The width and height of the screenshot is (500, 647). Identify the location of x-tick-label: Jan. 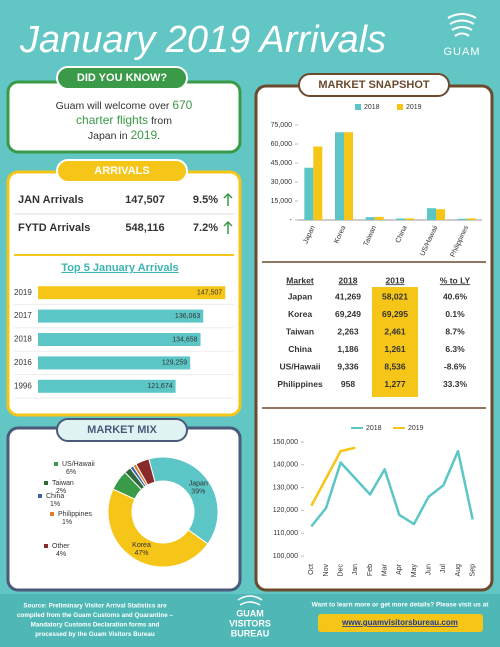
(355, 569).